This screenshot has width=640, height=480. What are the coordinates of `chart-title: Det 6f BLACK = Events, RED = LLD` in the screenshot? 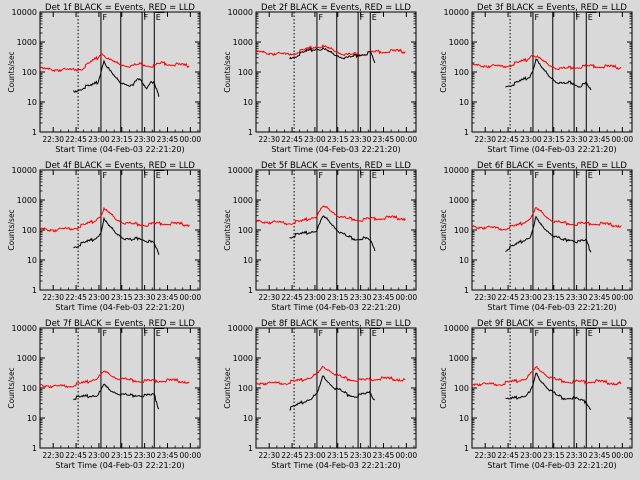 It's located at (552, 166).